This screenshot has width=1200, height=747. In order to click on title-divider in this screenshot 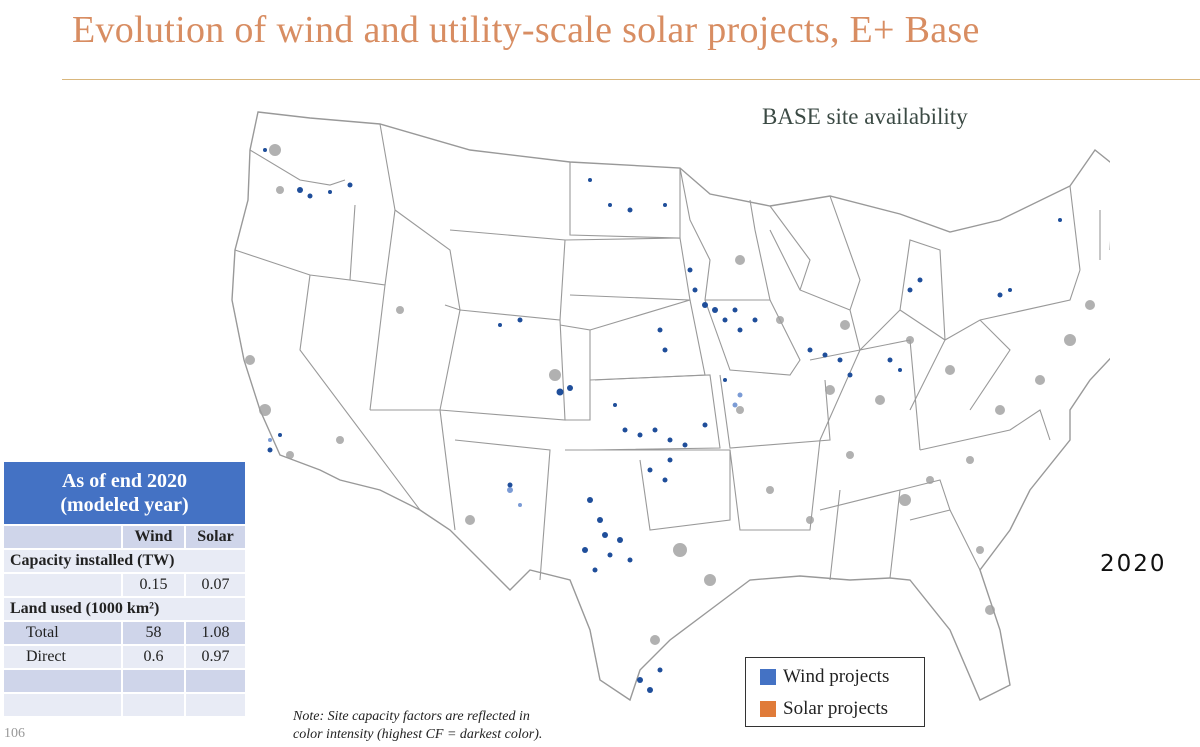, I will do `click(631, 79)`.